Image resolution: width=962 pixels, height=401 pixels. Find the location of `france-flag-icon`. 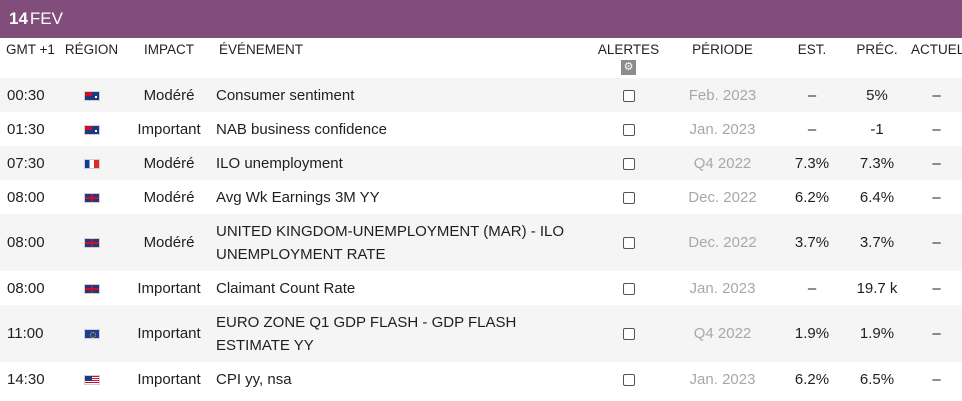

france-flag-icon is located at coordinates (91, 163).